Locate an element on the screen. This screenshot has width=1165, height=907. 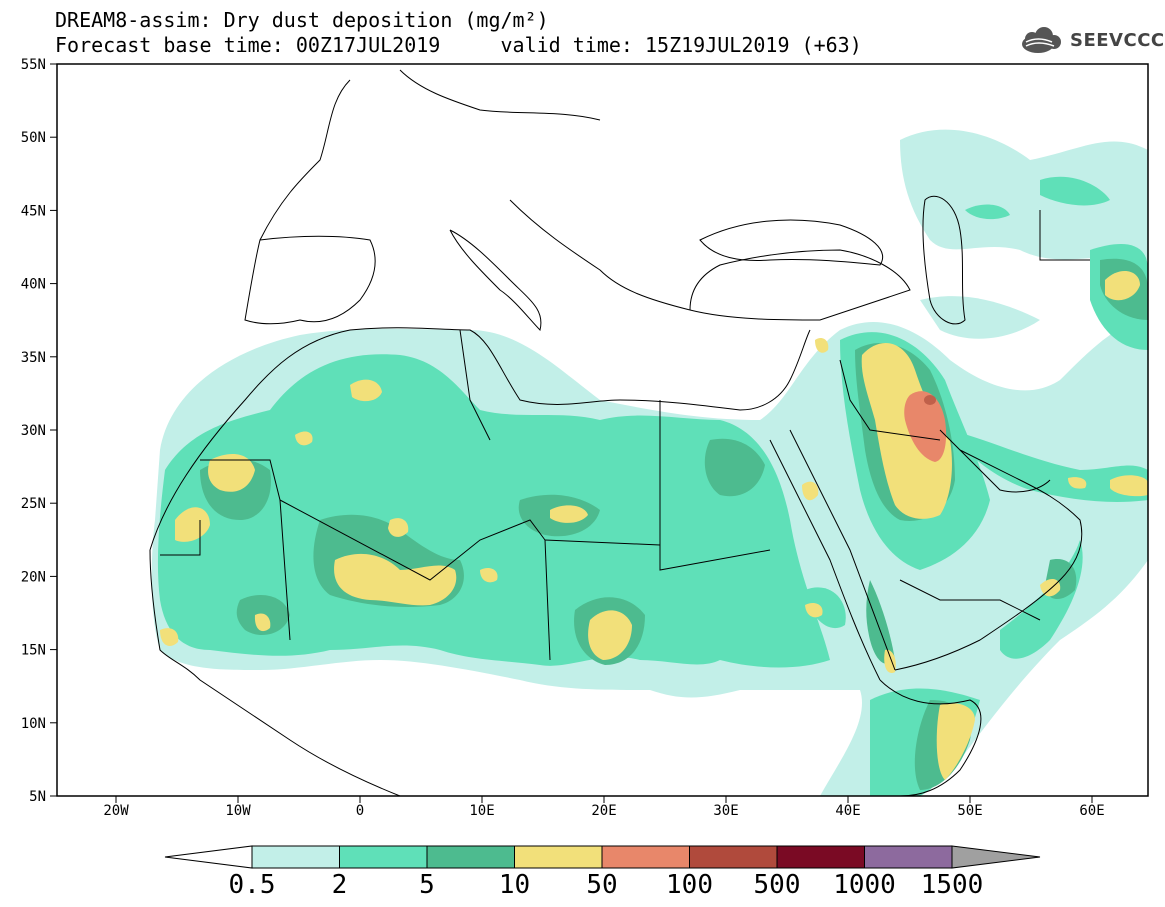
lat-tick-label: 25N is located at coordinates (33, 504).